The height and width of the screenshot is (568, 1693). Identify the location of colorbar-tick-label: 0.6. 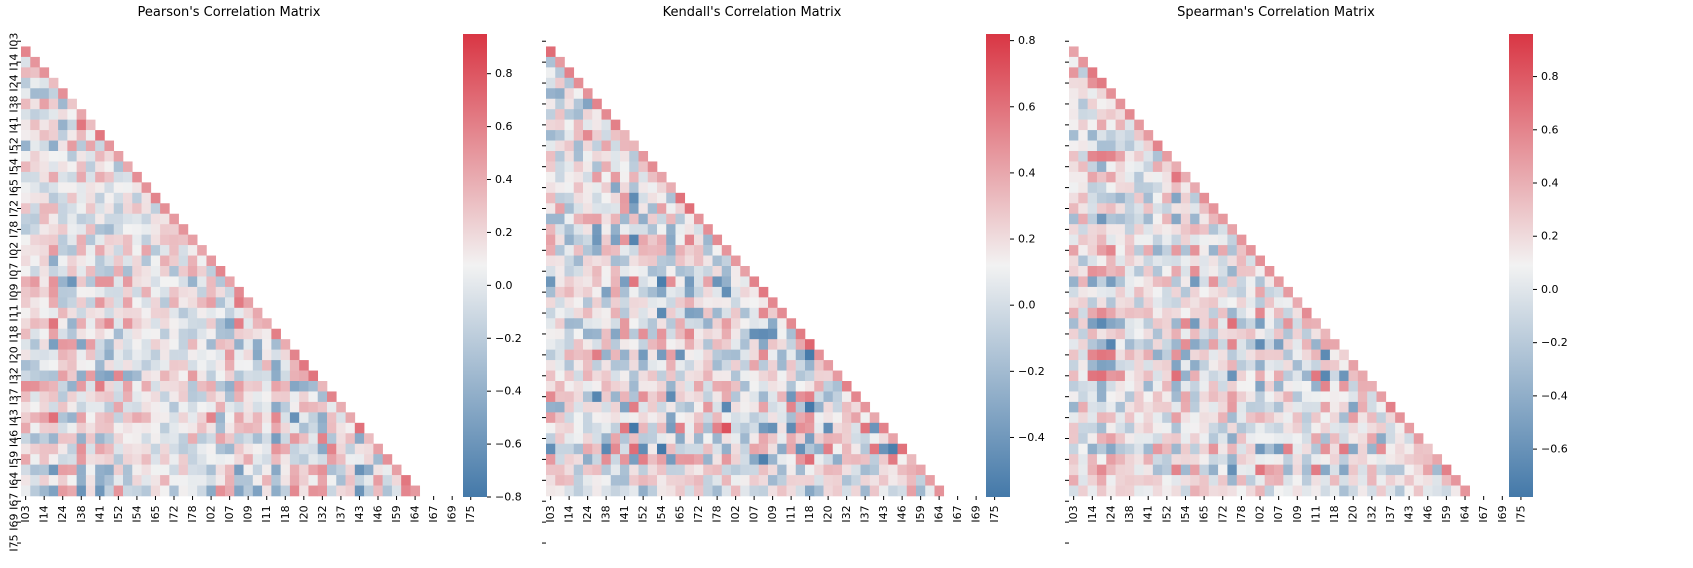
(504, 126).